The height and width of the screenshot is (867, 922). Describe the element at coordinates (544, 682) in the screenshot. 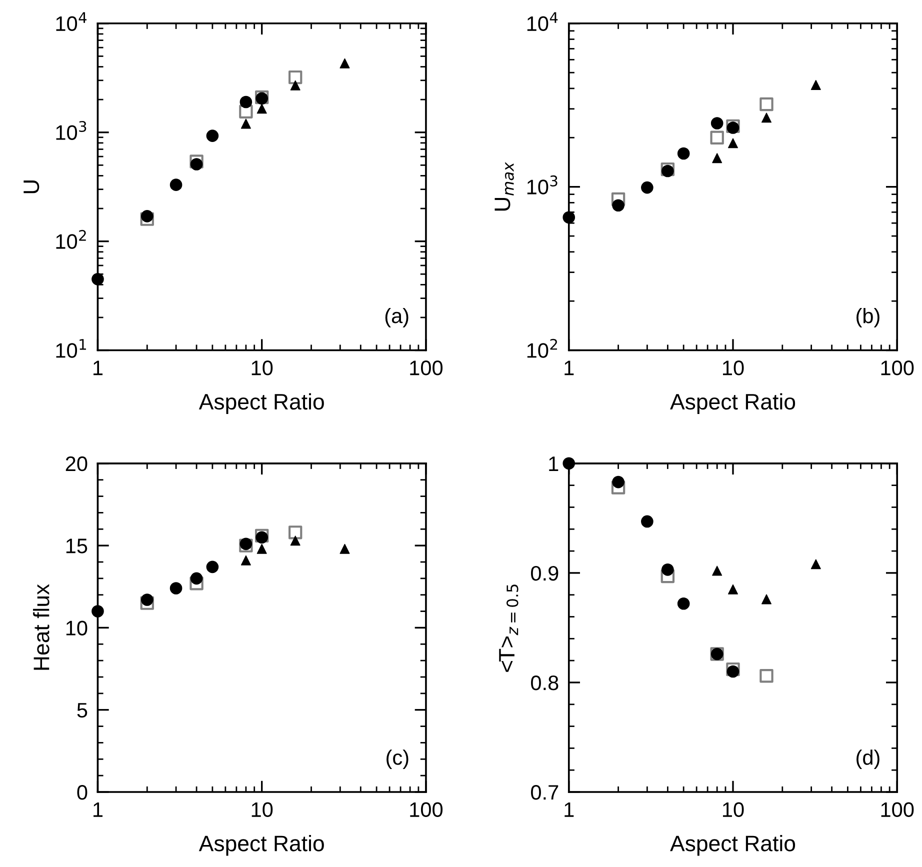

I see `y-tick-label: 0.8` at that location.